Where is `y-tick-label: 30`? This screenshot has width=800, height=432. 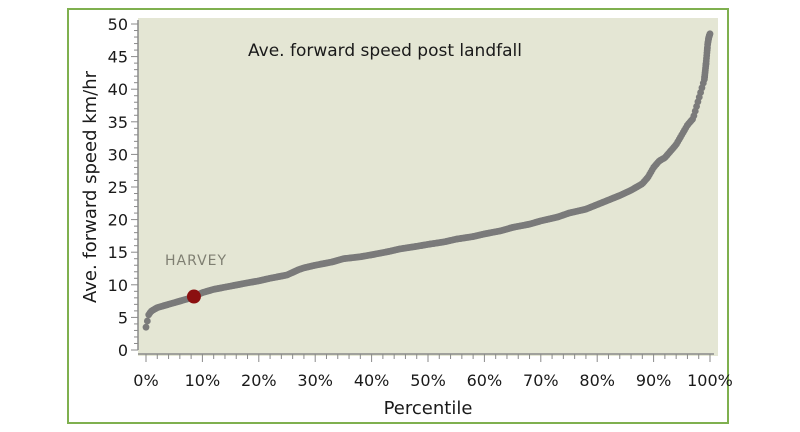 y-tick-label: 30 is located at coordinates (118, 154).